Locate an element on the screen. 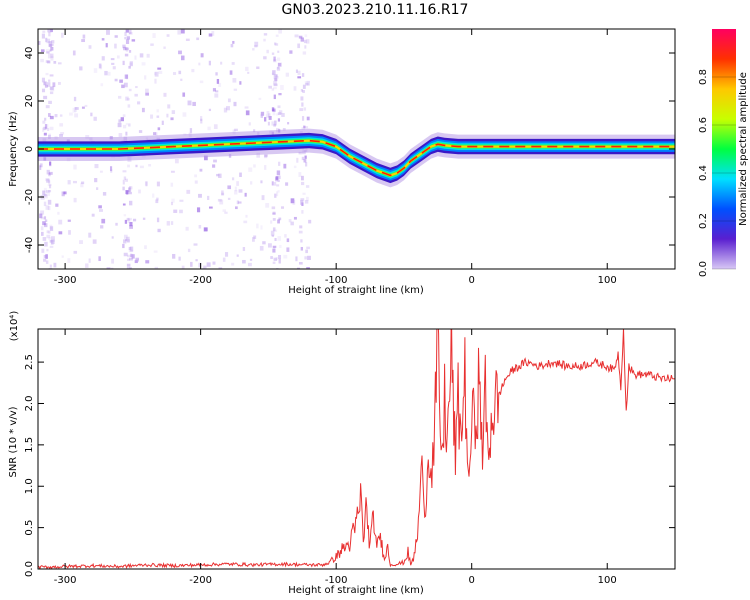  spectrogram-x-tick-label: 100 is located at coordinates (607, 280).